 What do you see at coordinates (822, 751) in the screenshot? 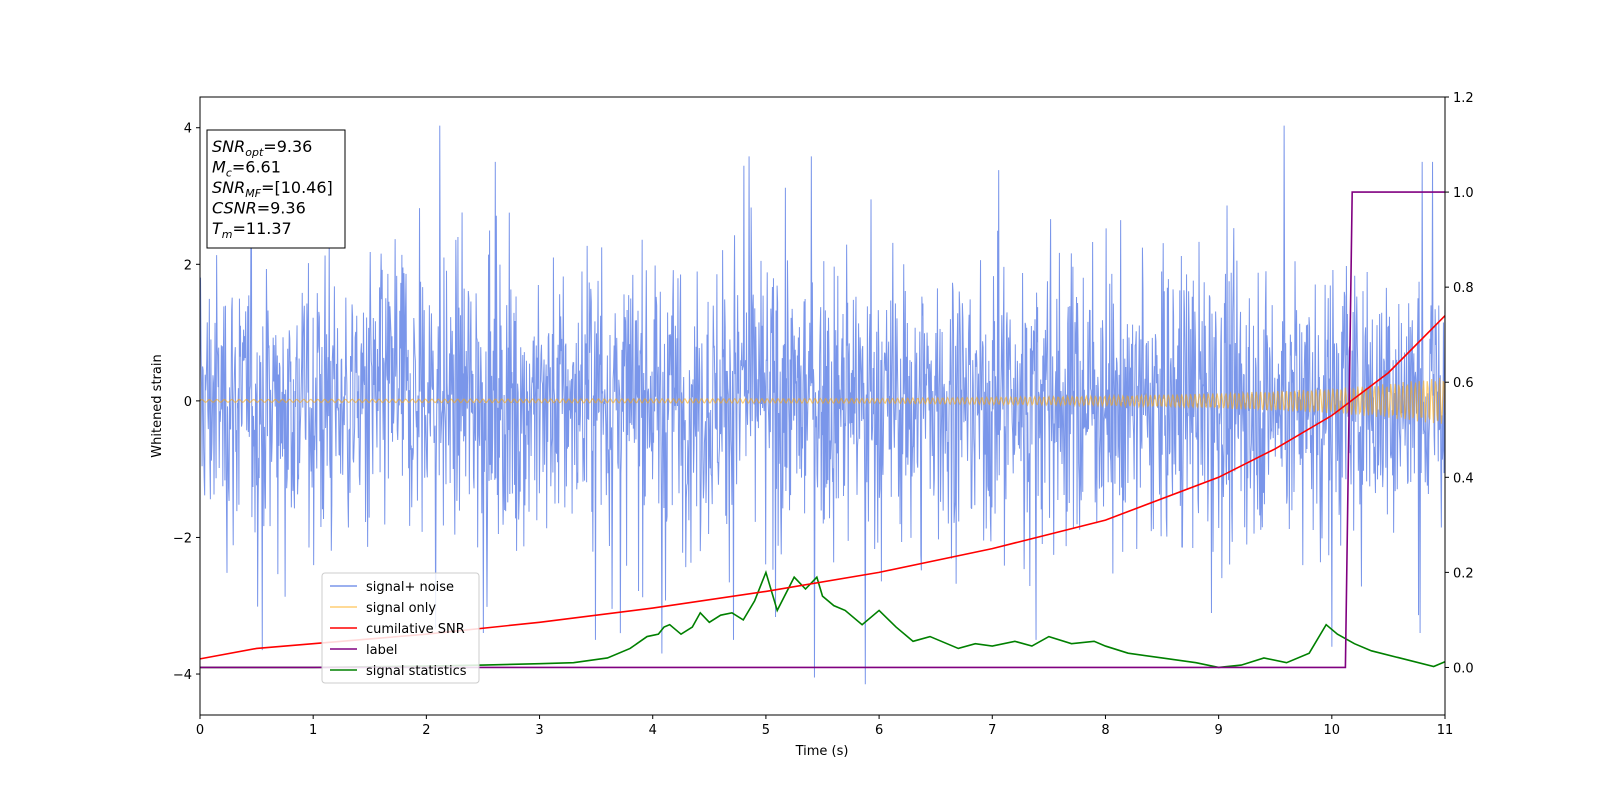
I see `x-axis-label: Time (s)` at bounding box center [822, 751].